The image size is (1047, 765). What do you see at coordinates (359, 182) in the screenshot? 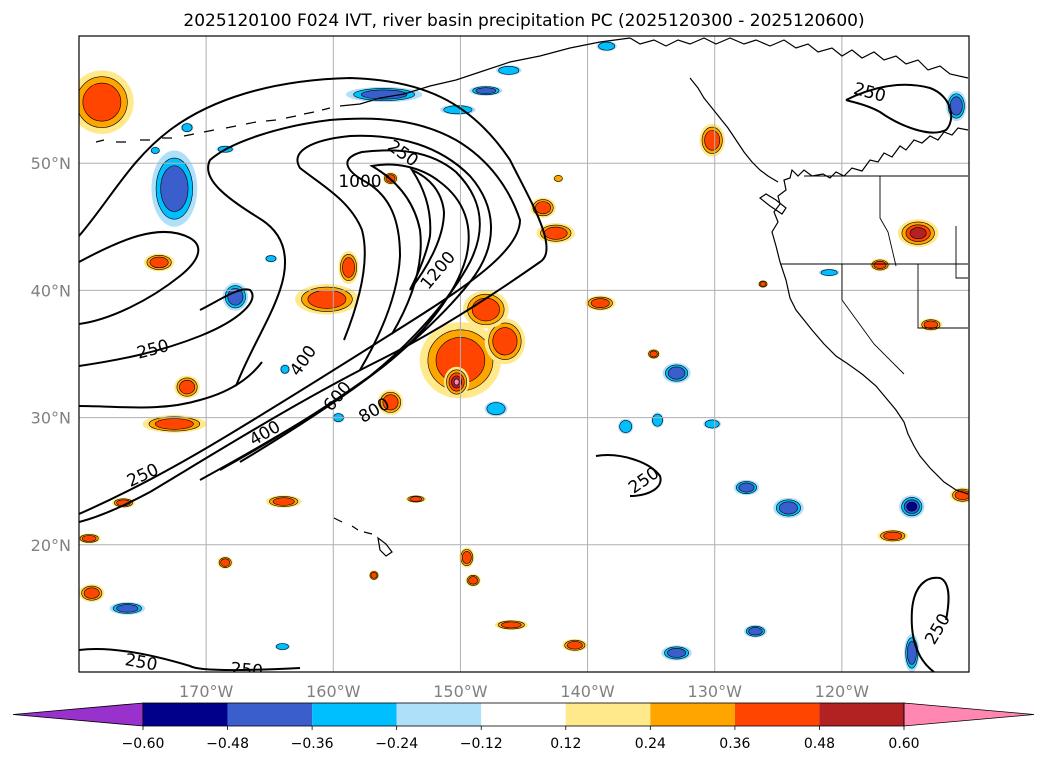
I see `contour-label-1: 1000` at bounding box center [359, 182].